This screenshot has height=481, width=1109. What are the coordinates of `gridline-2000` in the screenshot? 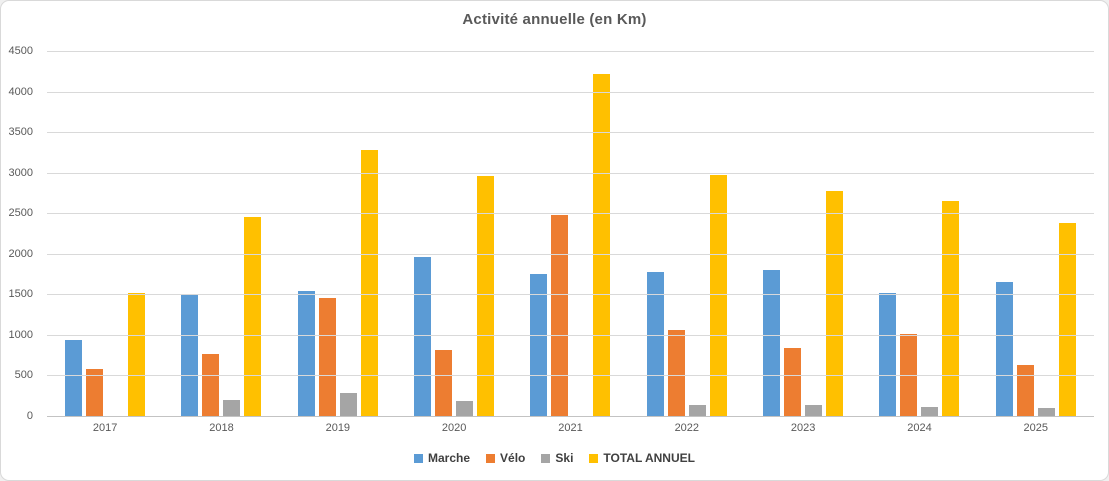 It's located at (570, 254).